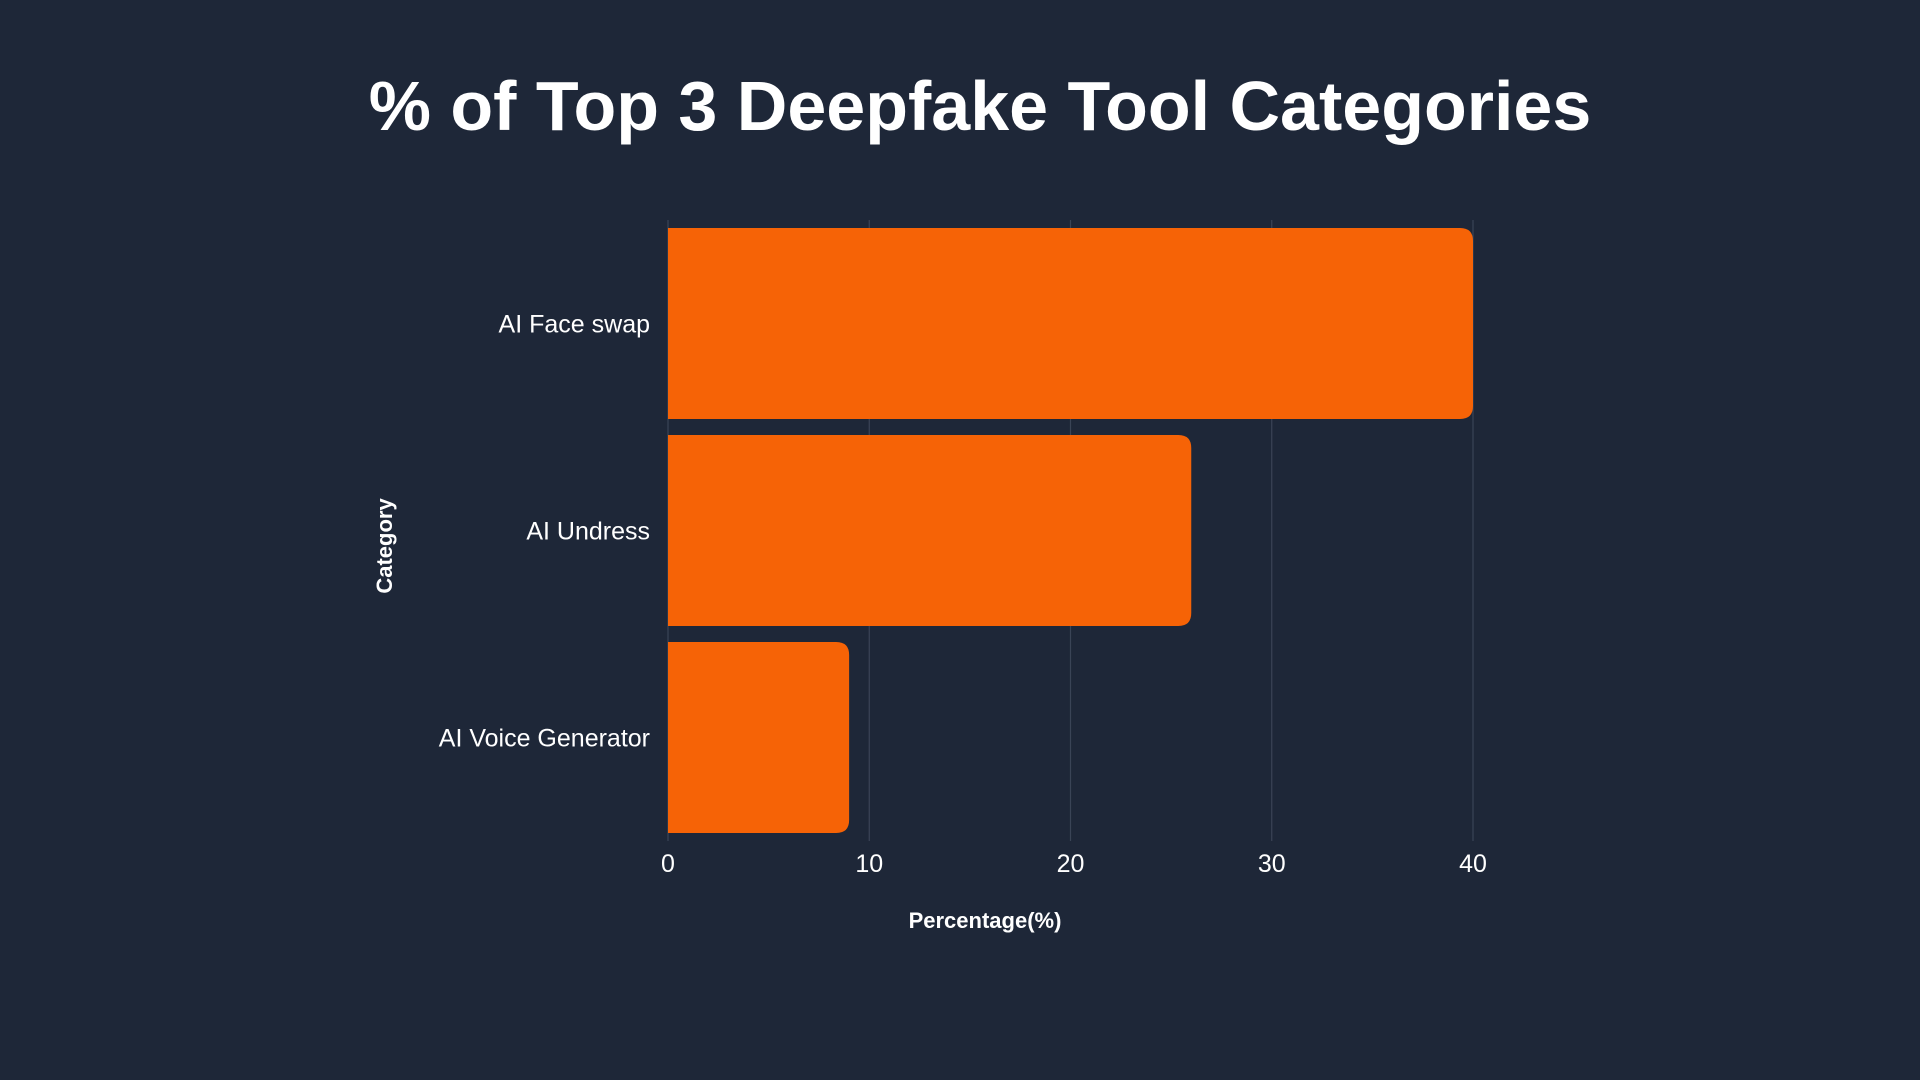 The height and width of the screenshot is (1080, 1920). Describe the element at coordinates (544, 739) in the screenshot. I see `y-tick-label-2: AI Voice Generator` at that location.